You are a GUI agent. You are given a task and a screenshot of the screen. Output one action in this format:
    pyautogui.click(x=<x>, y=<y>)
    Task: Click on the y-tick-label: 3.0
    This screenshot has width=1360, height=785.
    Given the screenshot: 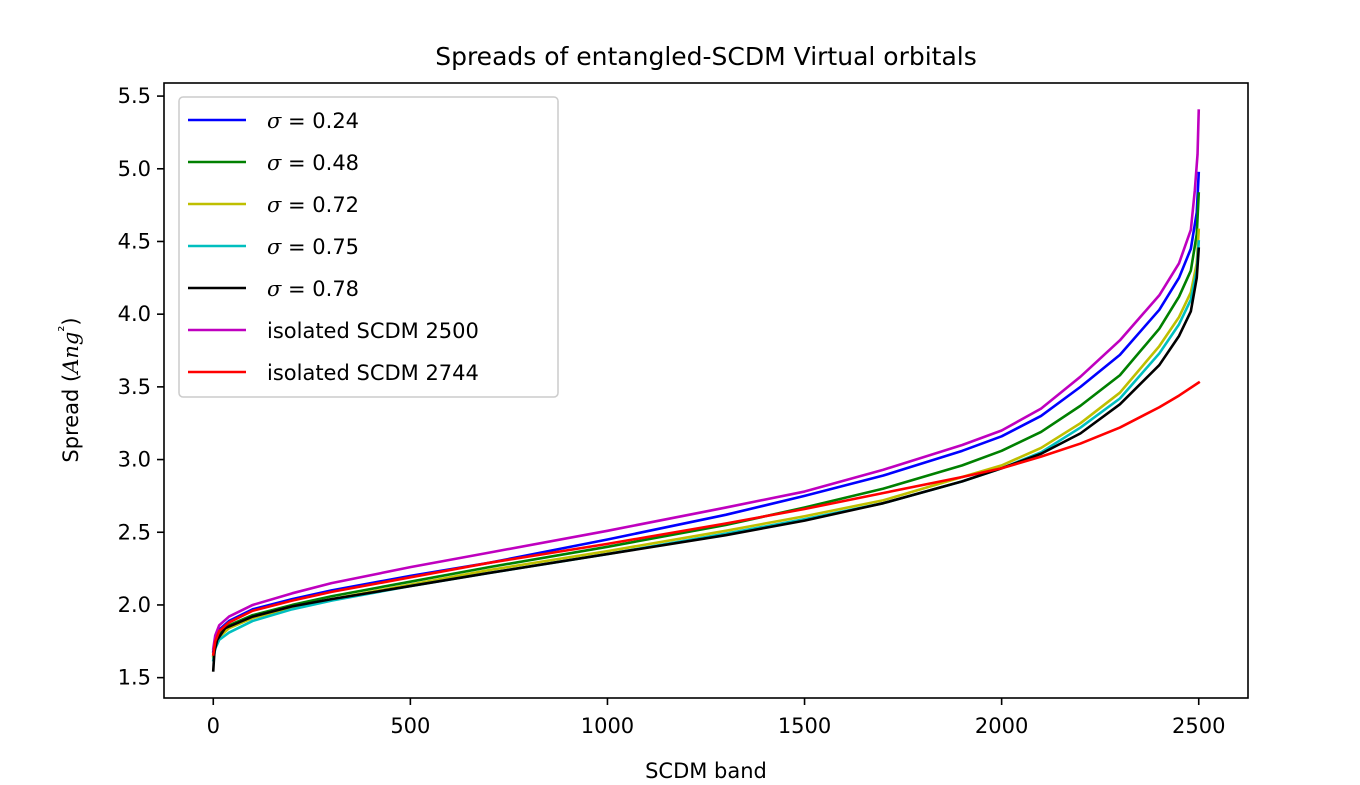 What is the action you would take?
    pyautogui.click(x=134, y=460)
    